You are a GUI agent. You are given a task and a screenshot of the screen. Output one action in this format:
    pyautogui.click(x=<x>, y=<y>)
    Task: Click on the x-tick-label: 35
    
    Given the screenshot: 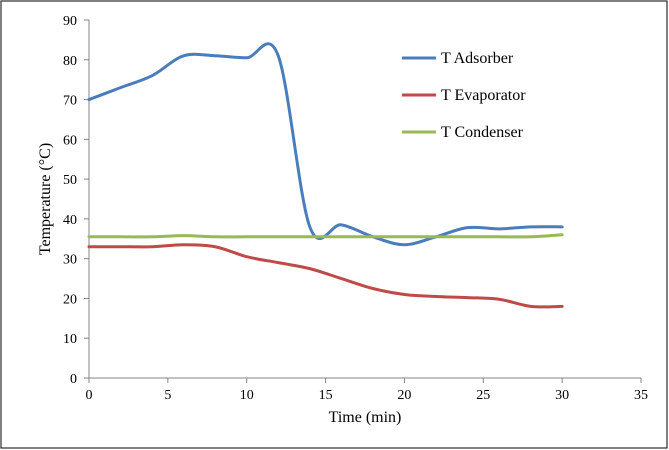 What is the action you would take?
    pyautogui.click(x=641, y=395)
    